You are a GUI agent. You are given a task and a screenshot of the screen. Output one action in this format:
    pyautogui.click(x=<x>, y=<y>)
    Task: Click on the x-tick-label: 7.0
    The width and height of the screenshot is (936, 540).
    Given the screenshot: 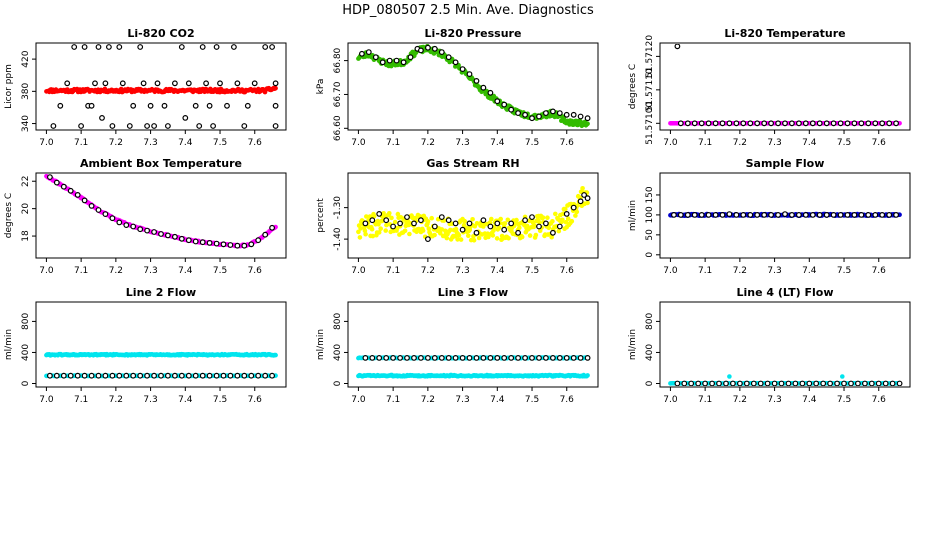 What is the action you would take?
    pyautogui.click(x=46, y=400)
    